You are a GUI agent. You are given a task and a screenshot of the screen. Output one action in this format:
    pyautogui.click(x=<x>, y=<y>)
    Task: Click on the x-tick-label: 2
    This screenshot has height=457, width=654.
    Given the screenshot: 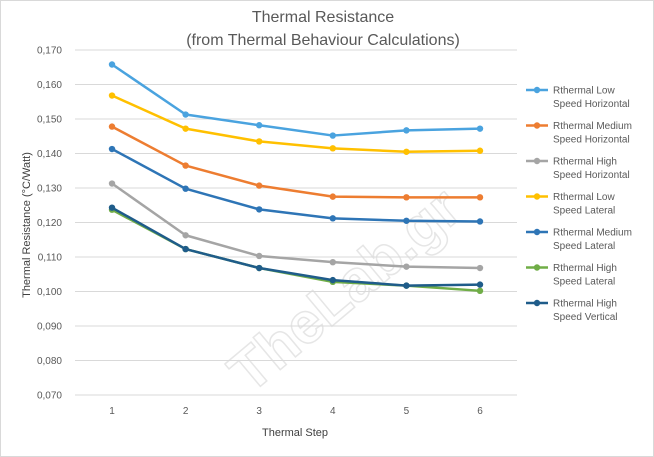 What is the action you would take?
    pyautogui.click(x=186, y=411)
    